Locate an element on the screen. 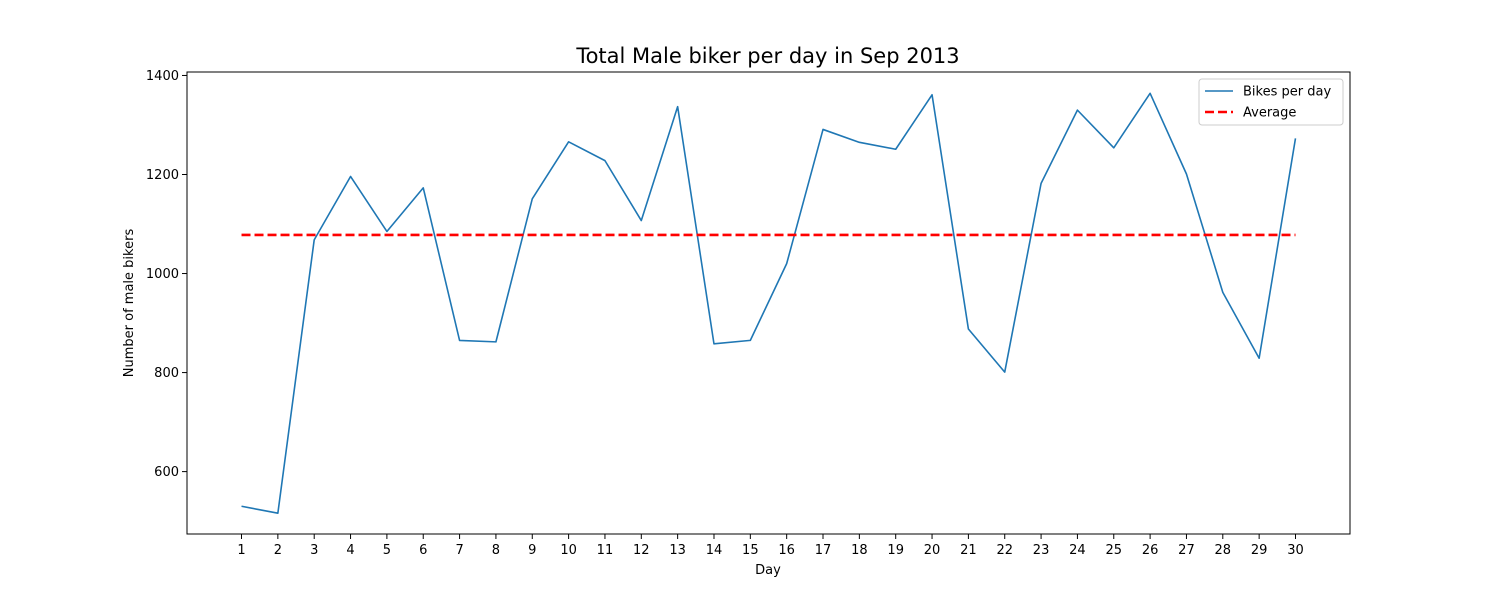 This screenshot has width=1500, height=600. x-tick-label: 29 is located at coordinates (1259, 550).